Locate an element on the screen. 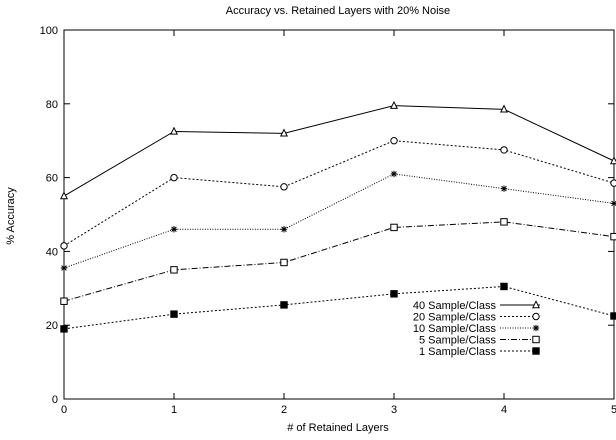 The width and height of the screenshot is (616, 440). x-axis-label: # of Retained Layers is located at coordinates (338, 428).